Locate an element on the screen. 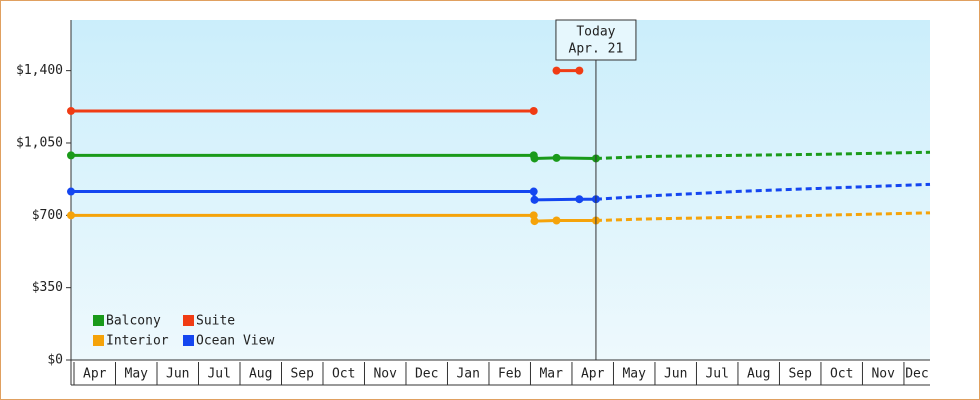  legend-label: Suite is located at coordinates (215, 321).